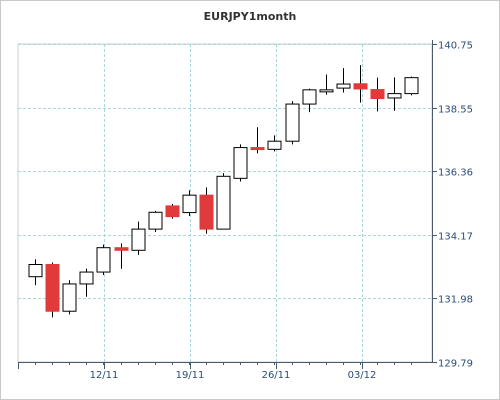 The image size is (500, 400). Describe the element at coordinates (455, 110) in the screenshot. I see `y-tick-label: 138.55` at that location.